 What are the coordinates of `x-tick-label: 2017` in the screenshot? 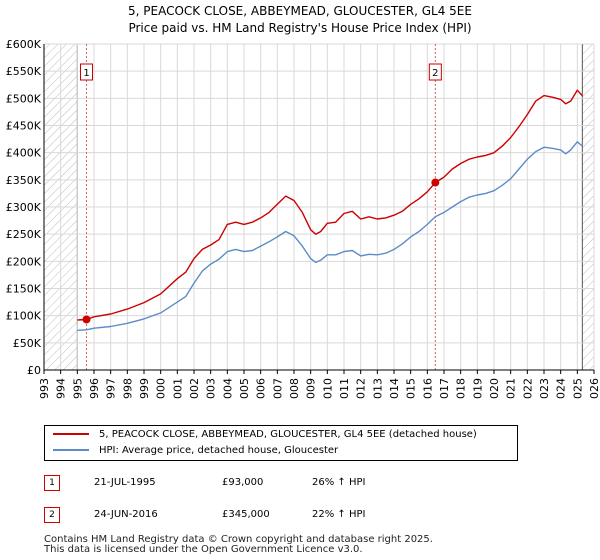 It's located at (444, 389).